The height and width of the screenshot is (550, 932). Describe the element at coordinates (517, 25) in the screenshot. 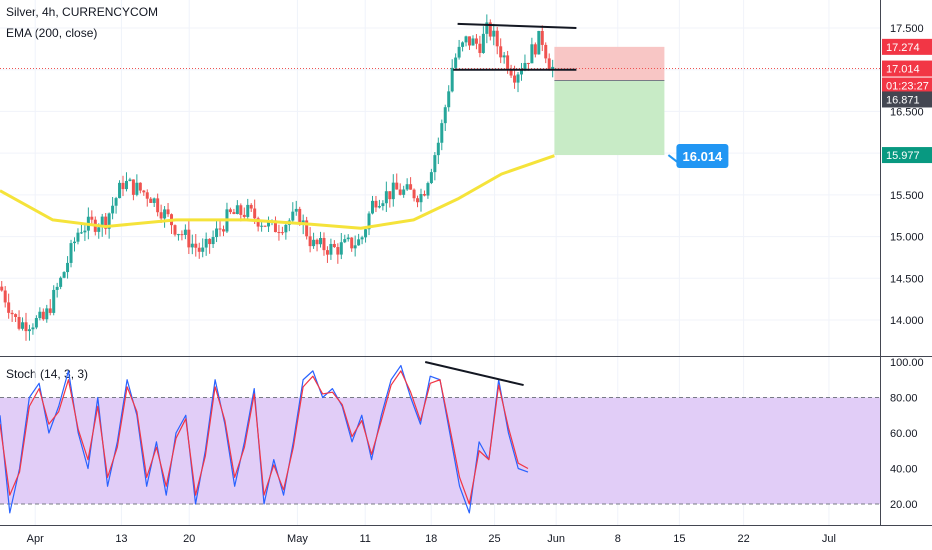

I see `trendline` at that location.